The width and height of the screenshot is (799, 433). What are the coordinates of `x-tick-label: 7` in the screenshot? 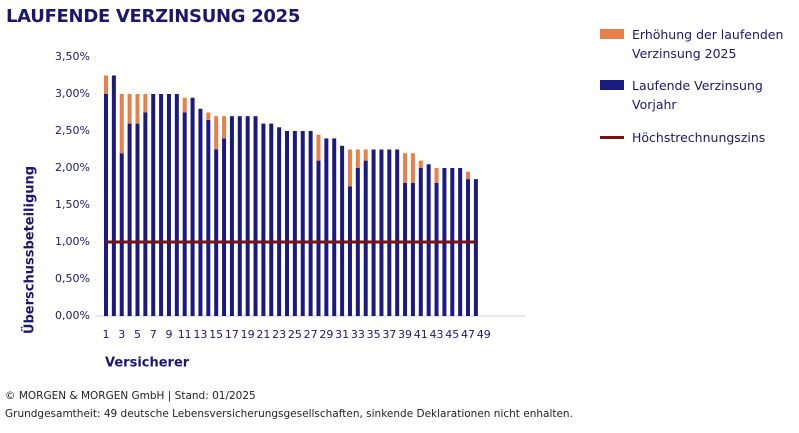 It's located at (153, 334).